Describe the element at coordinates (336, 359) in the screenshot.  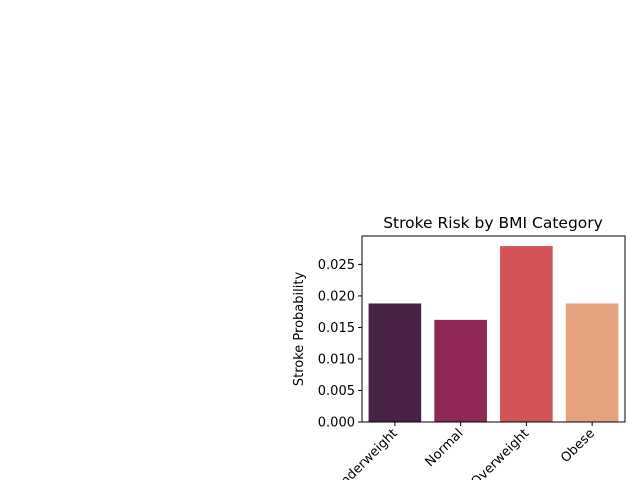
I see `y-tick-label: 0.010` at that location.